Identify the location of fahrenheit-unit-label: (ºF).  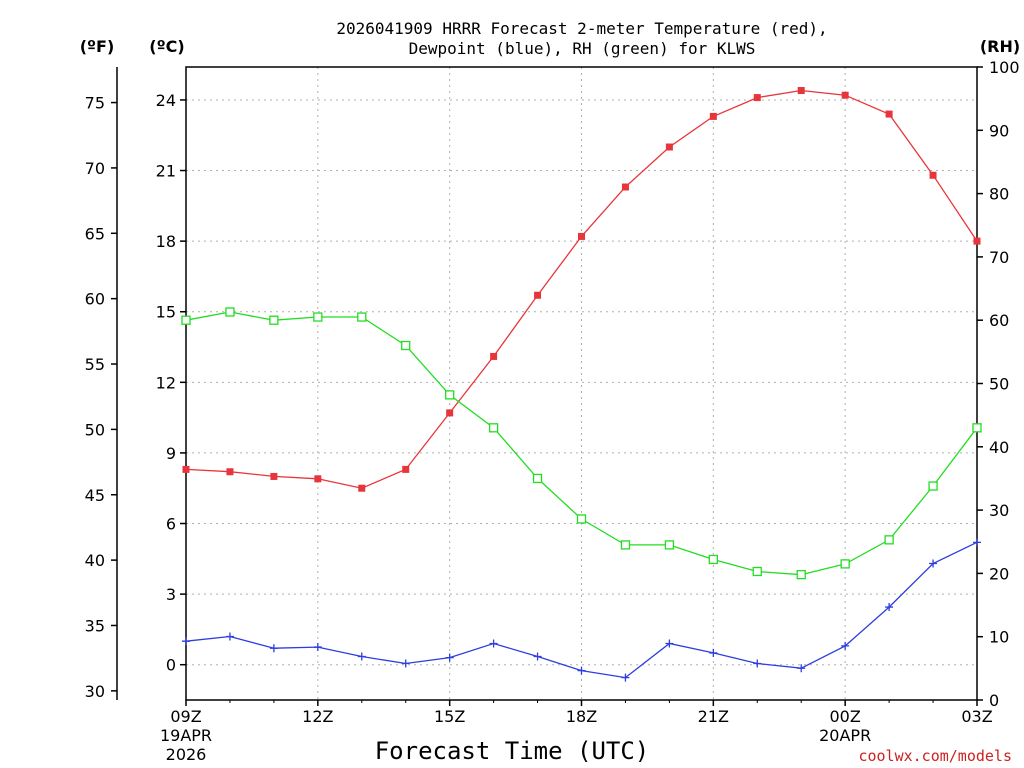
(97, 46).